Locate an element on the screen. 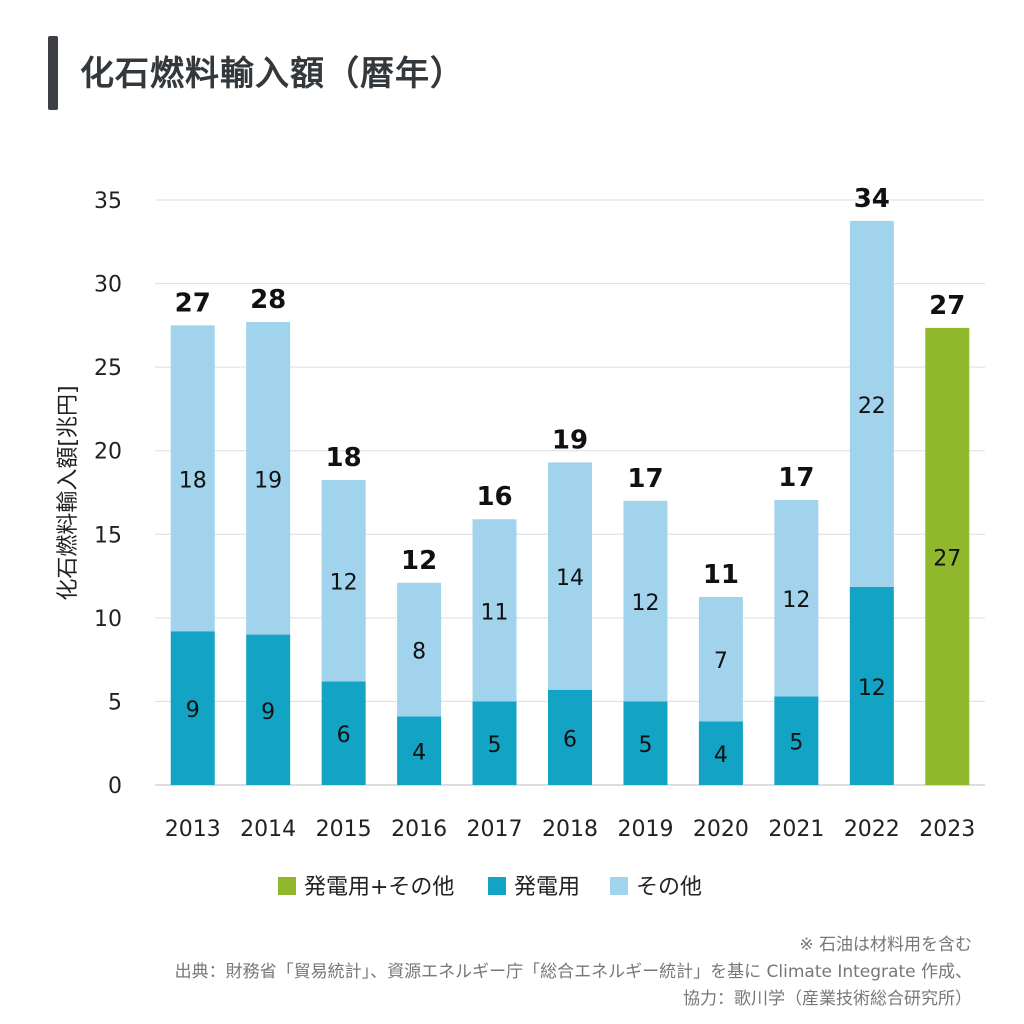 The image size is (1024, 1024). segment-value-label: 18 is located at coordinates (193, 480).